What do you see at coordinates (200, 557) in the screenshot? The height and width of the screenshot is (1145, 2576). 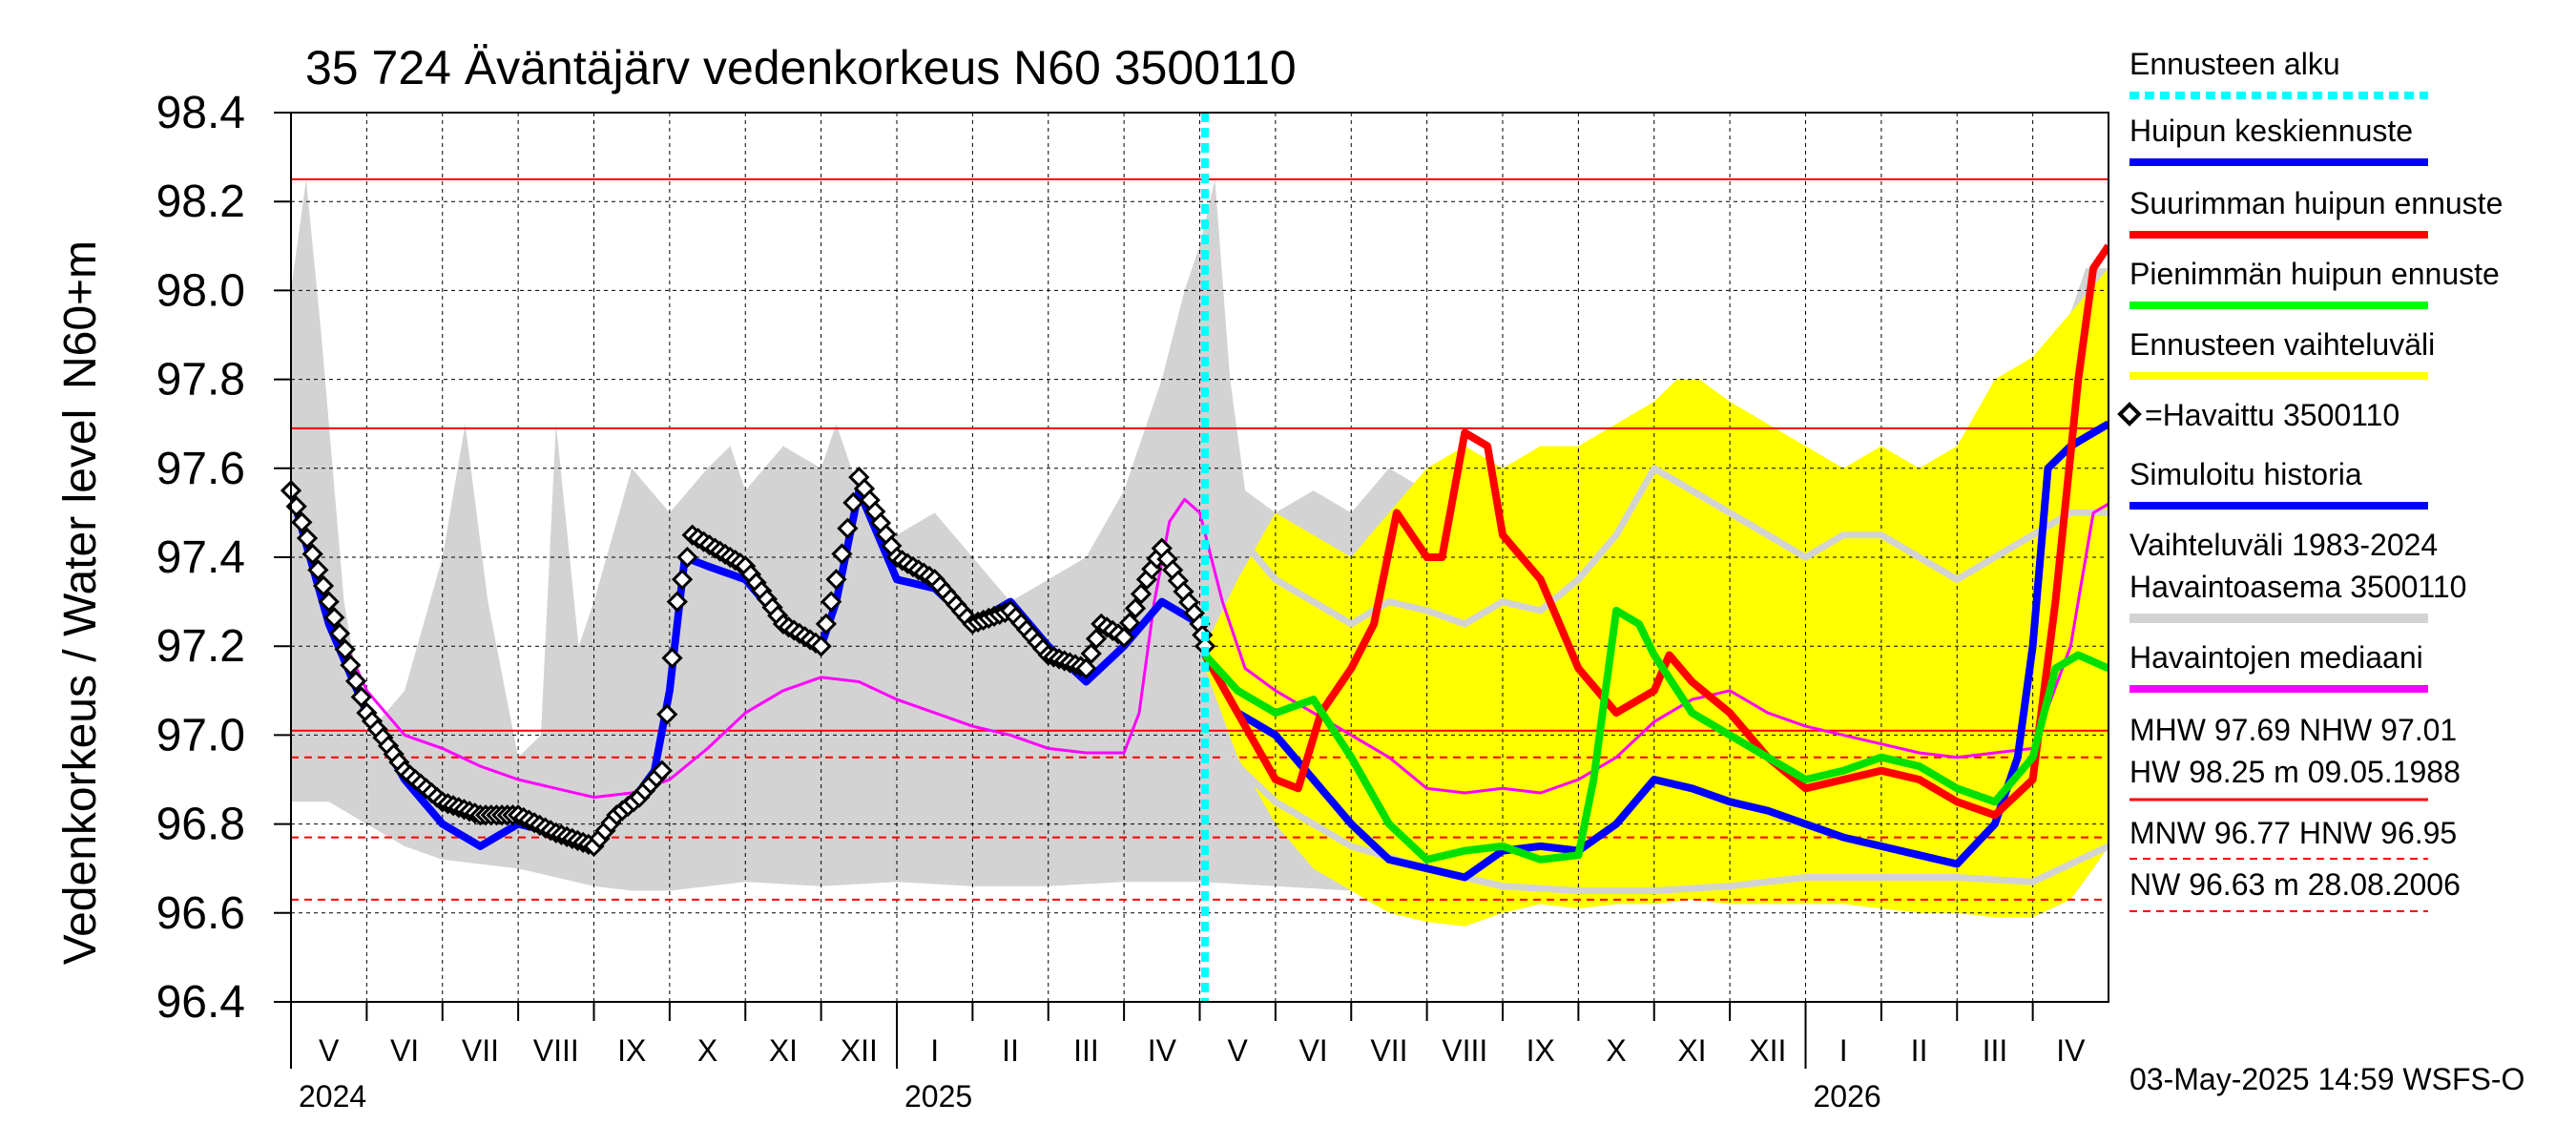 I see `y-tick-label: 97.4` at bounding box center [200, 557].